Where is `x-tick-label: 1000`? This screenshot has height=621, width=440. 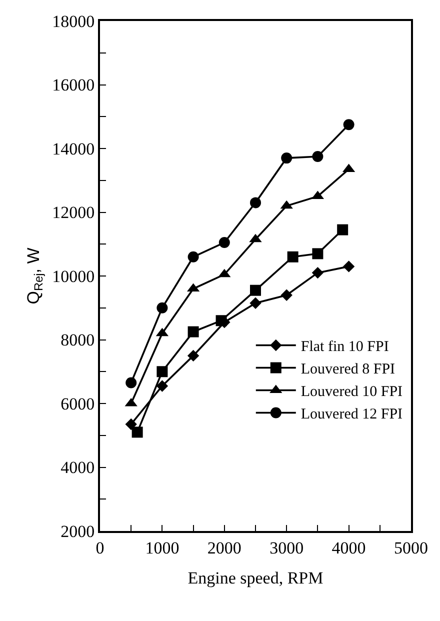 x-tick-label: 1000 is located at coordinates (162, 548).